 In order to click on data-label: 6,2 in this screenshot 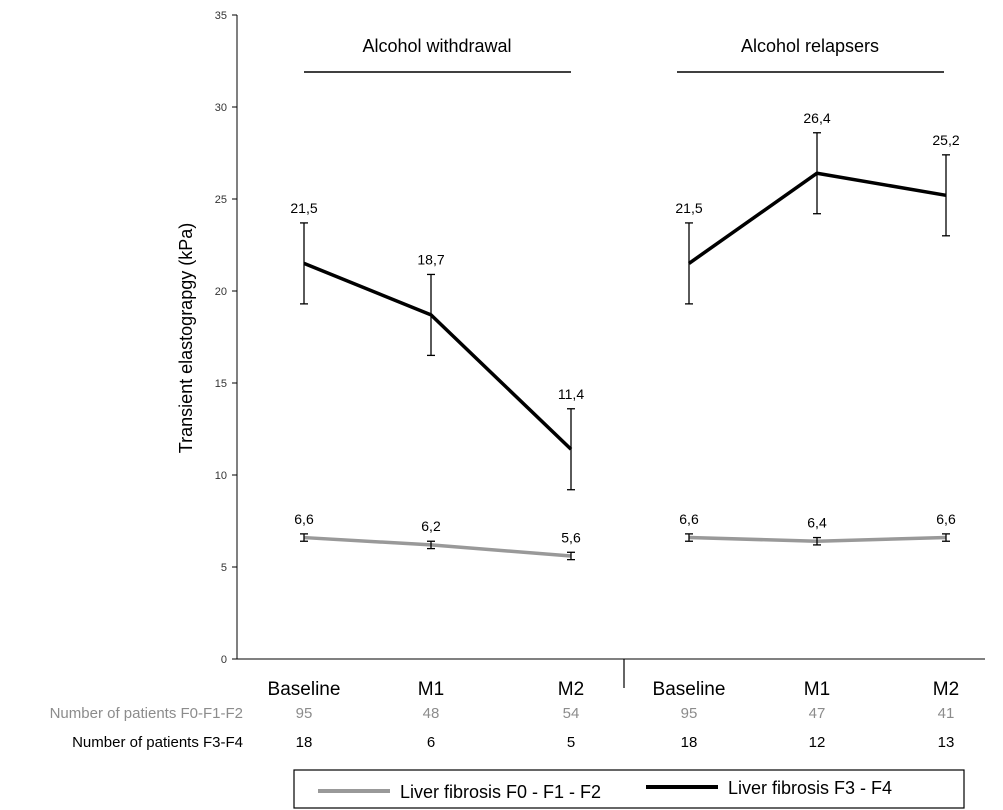, I will do `click(431, 526)`.